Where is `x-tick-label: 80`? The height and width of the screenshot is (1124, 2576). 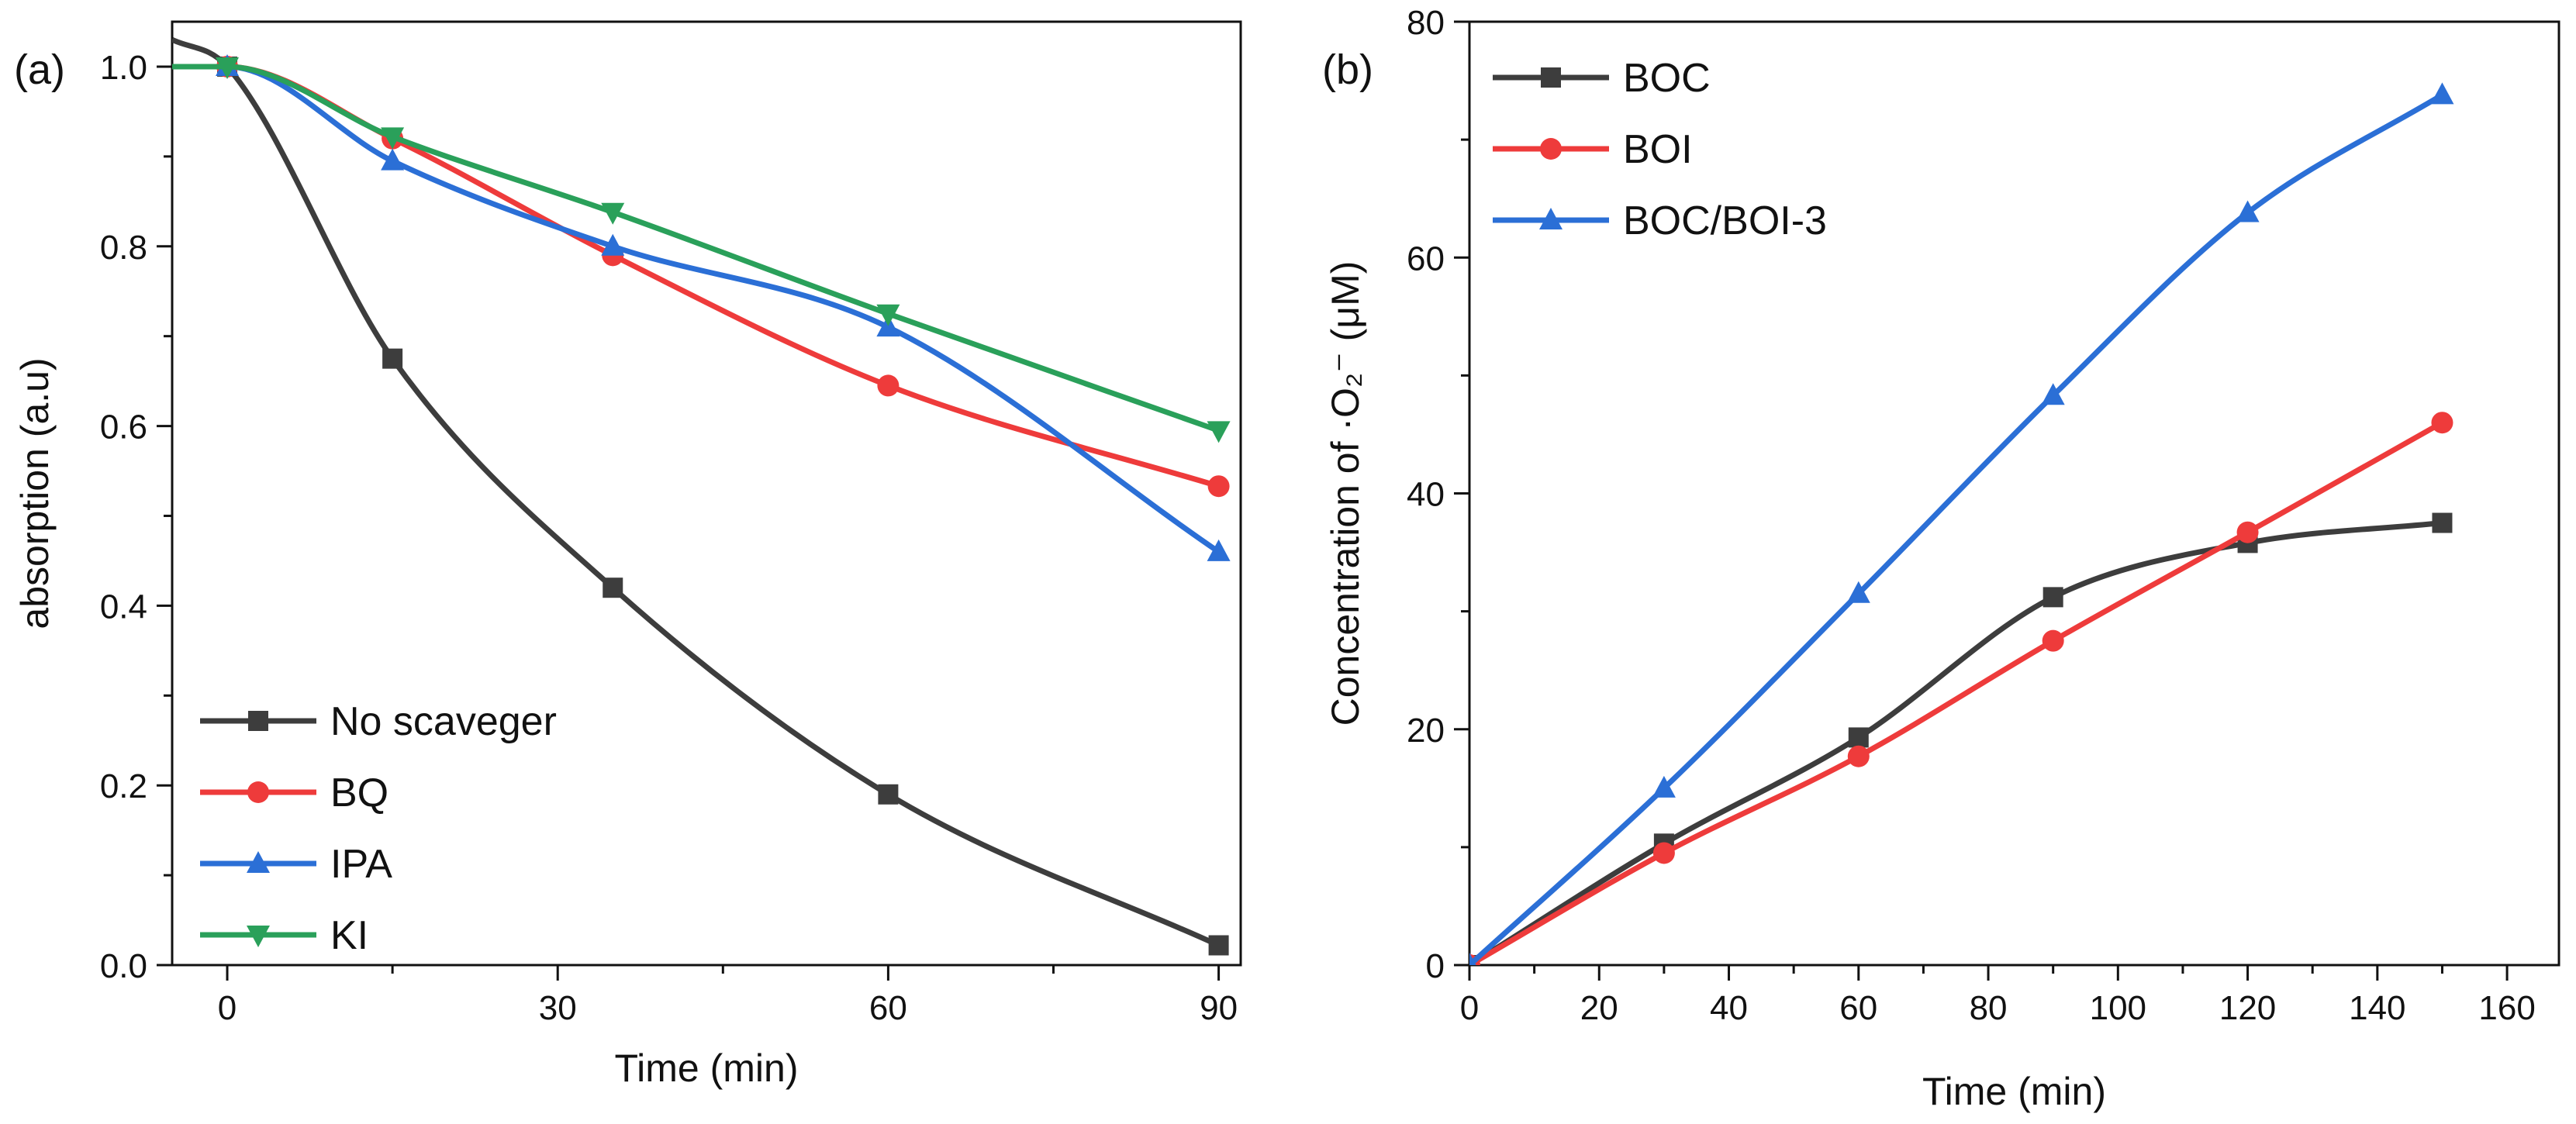
x-tick-label: 80 is located at coordinates (1989, 1008).